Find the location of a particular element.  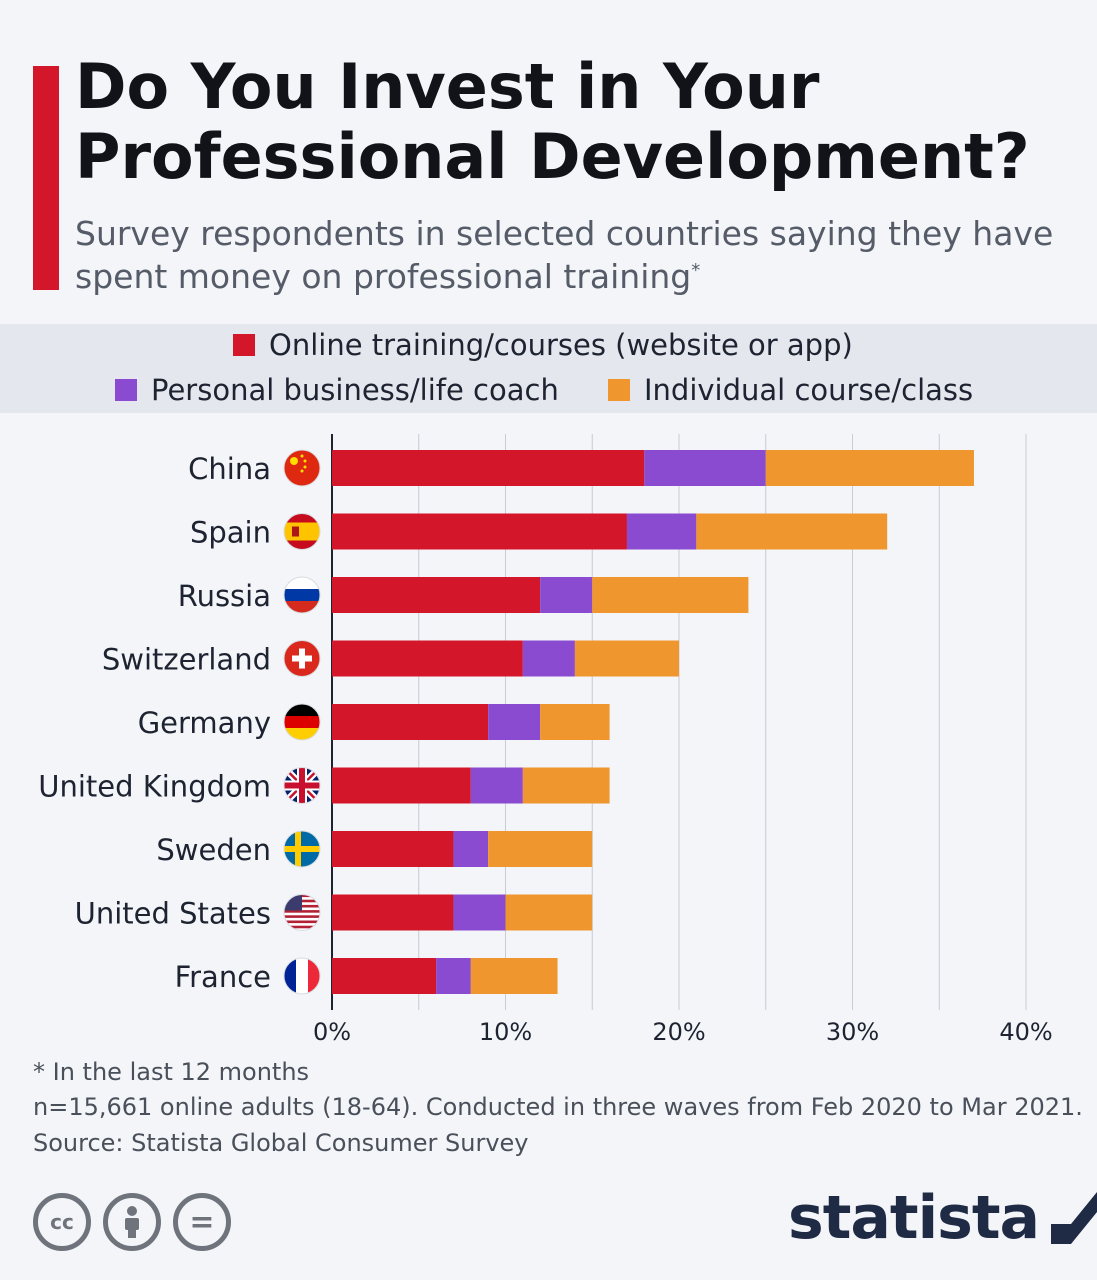

category-label: Russia is located at coordinates (224, 596).